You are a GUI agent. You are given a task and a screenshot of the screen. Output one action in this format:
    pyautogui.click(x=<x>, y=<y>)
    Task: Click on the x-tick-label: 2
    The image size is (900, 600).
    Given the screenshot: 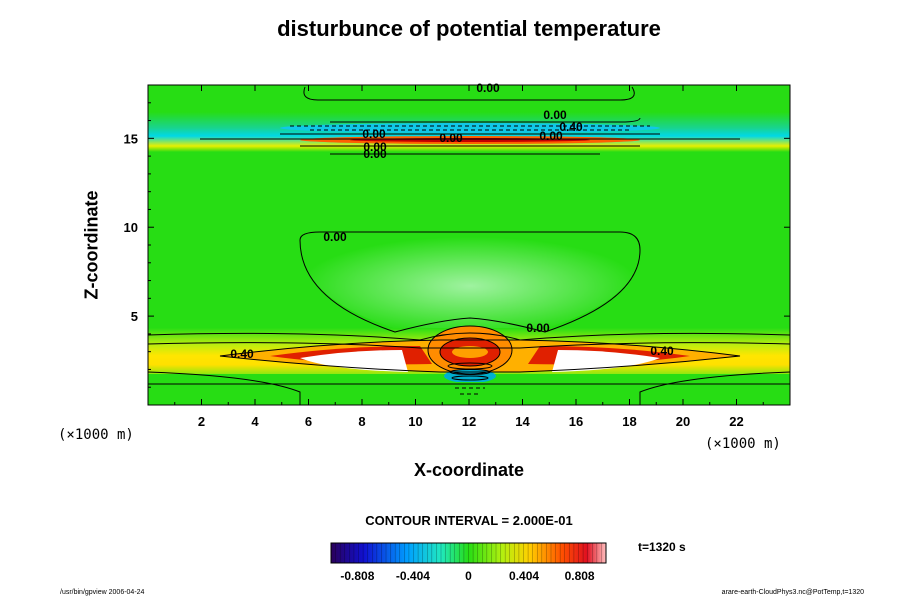 What is the action you would take?
    pyautogui.click(x=201, y=421)
    